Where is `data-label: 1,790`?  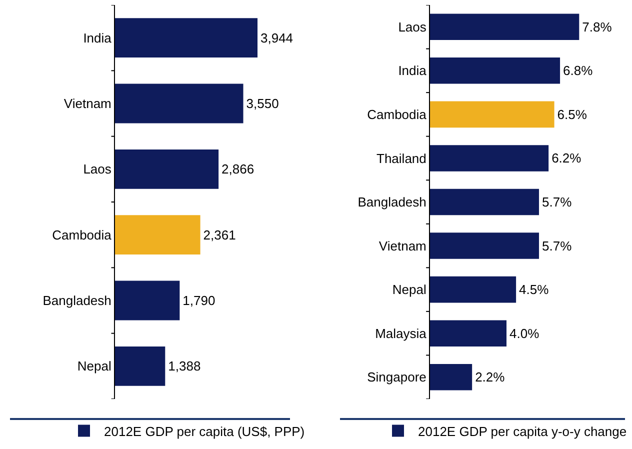
data-label: 1,790 is located at coordinates (199, 300).